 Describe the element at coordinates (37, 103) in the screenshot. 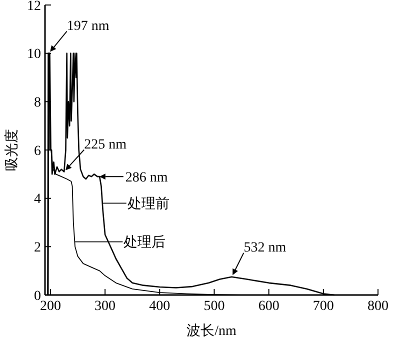

I see `y-tick-label: 8` at that location.